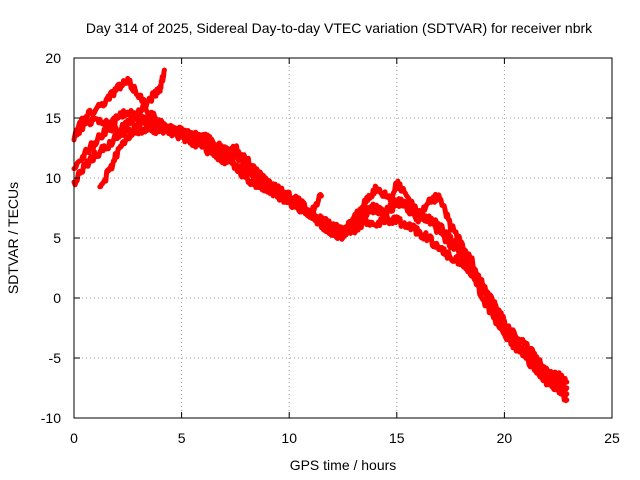 The height and width of the screenshot is (480, 640). I want to click on y-tick-label: 5, so click(57, 238).